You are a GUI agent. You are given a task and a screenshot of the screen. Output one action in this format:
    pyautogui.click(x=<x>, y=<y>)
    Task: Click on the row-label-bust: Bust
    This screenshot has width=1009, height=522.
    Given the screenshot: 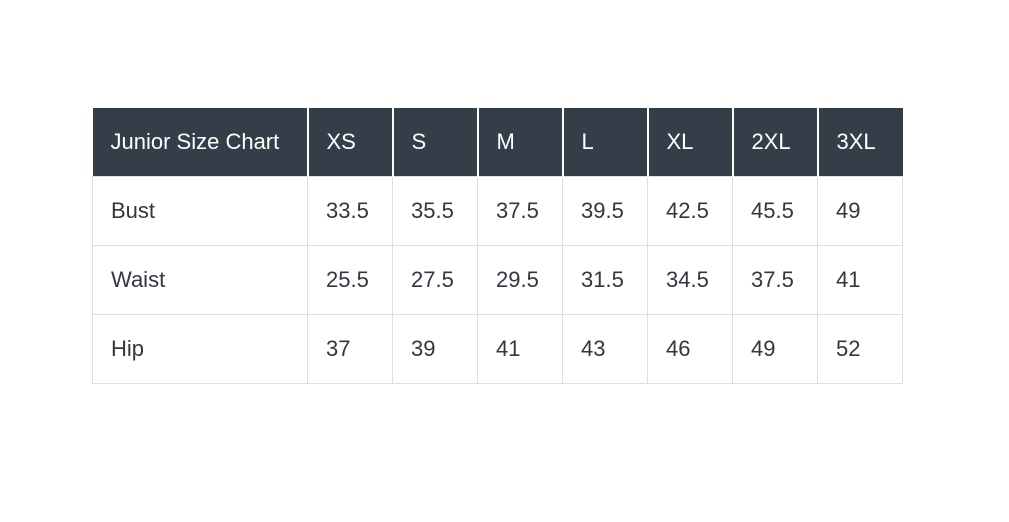 What is the action you would take?
    pyautogui.click(x=200, y=211)
    